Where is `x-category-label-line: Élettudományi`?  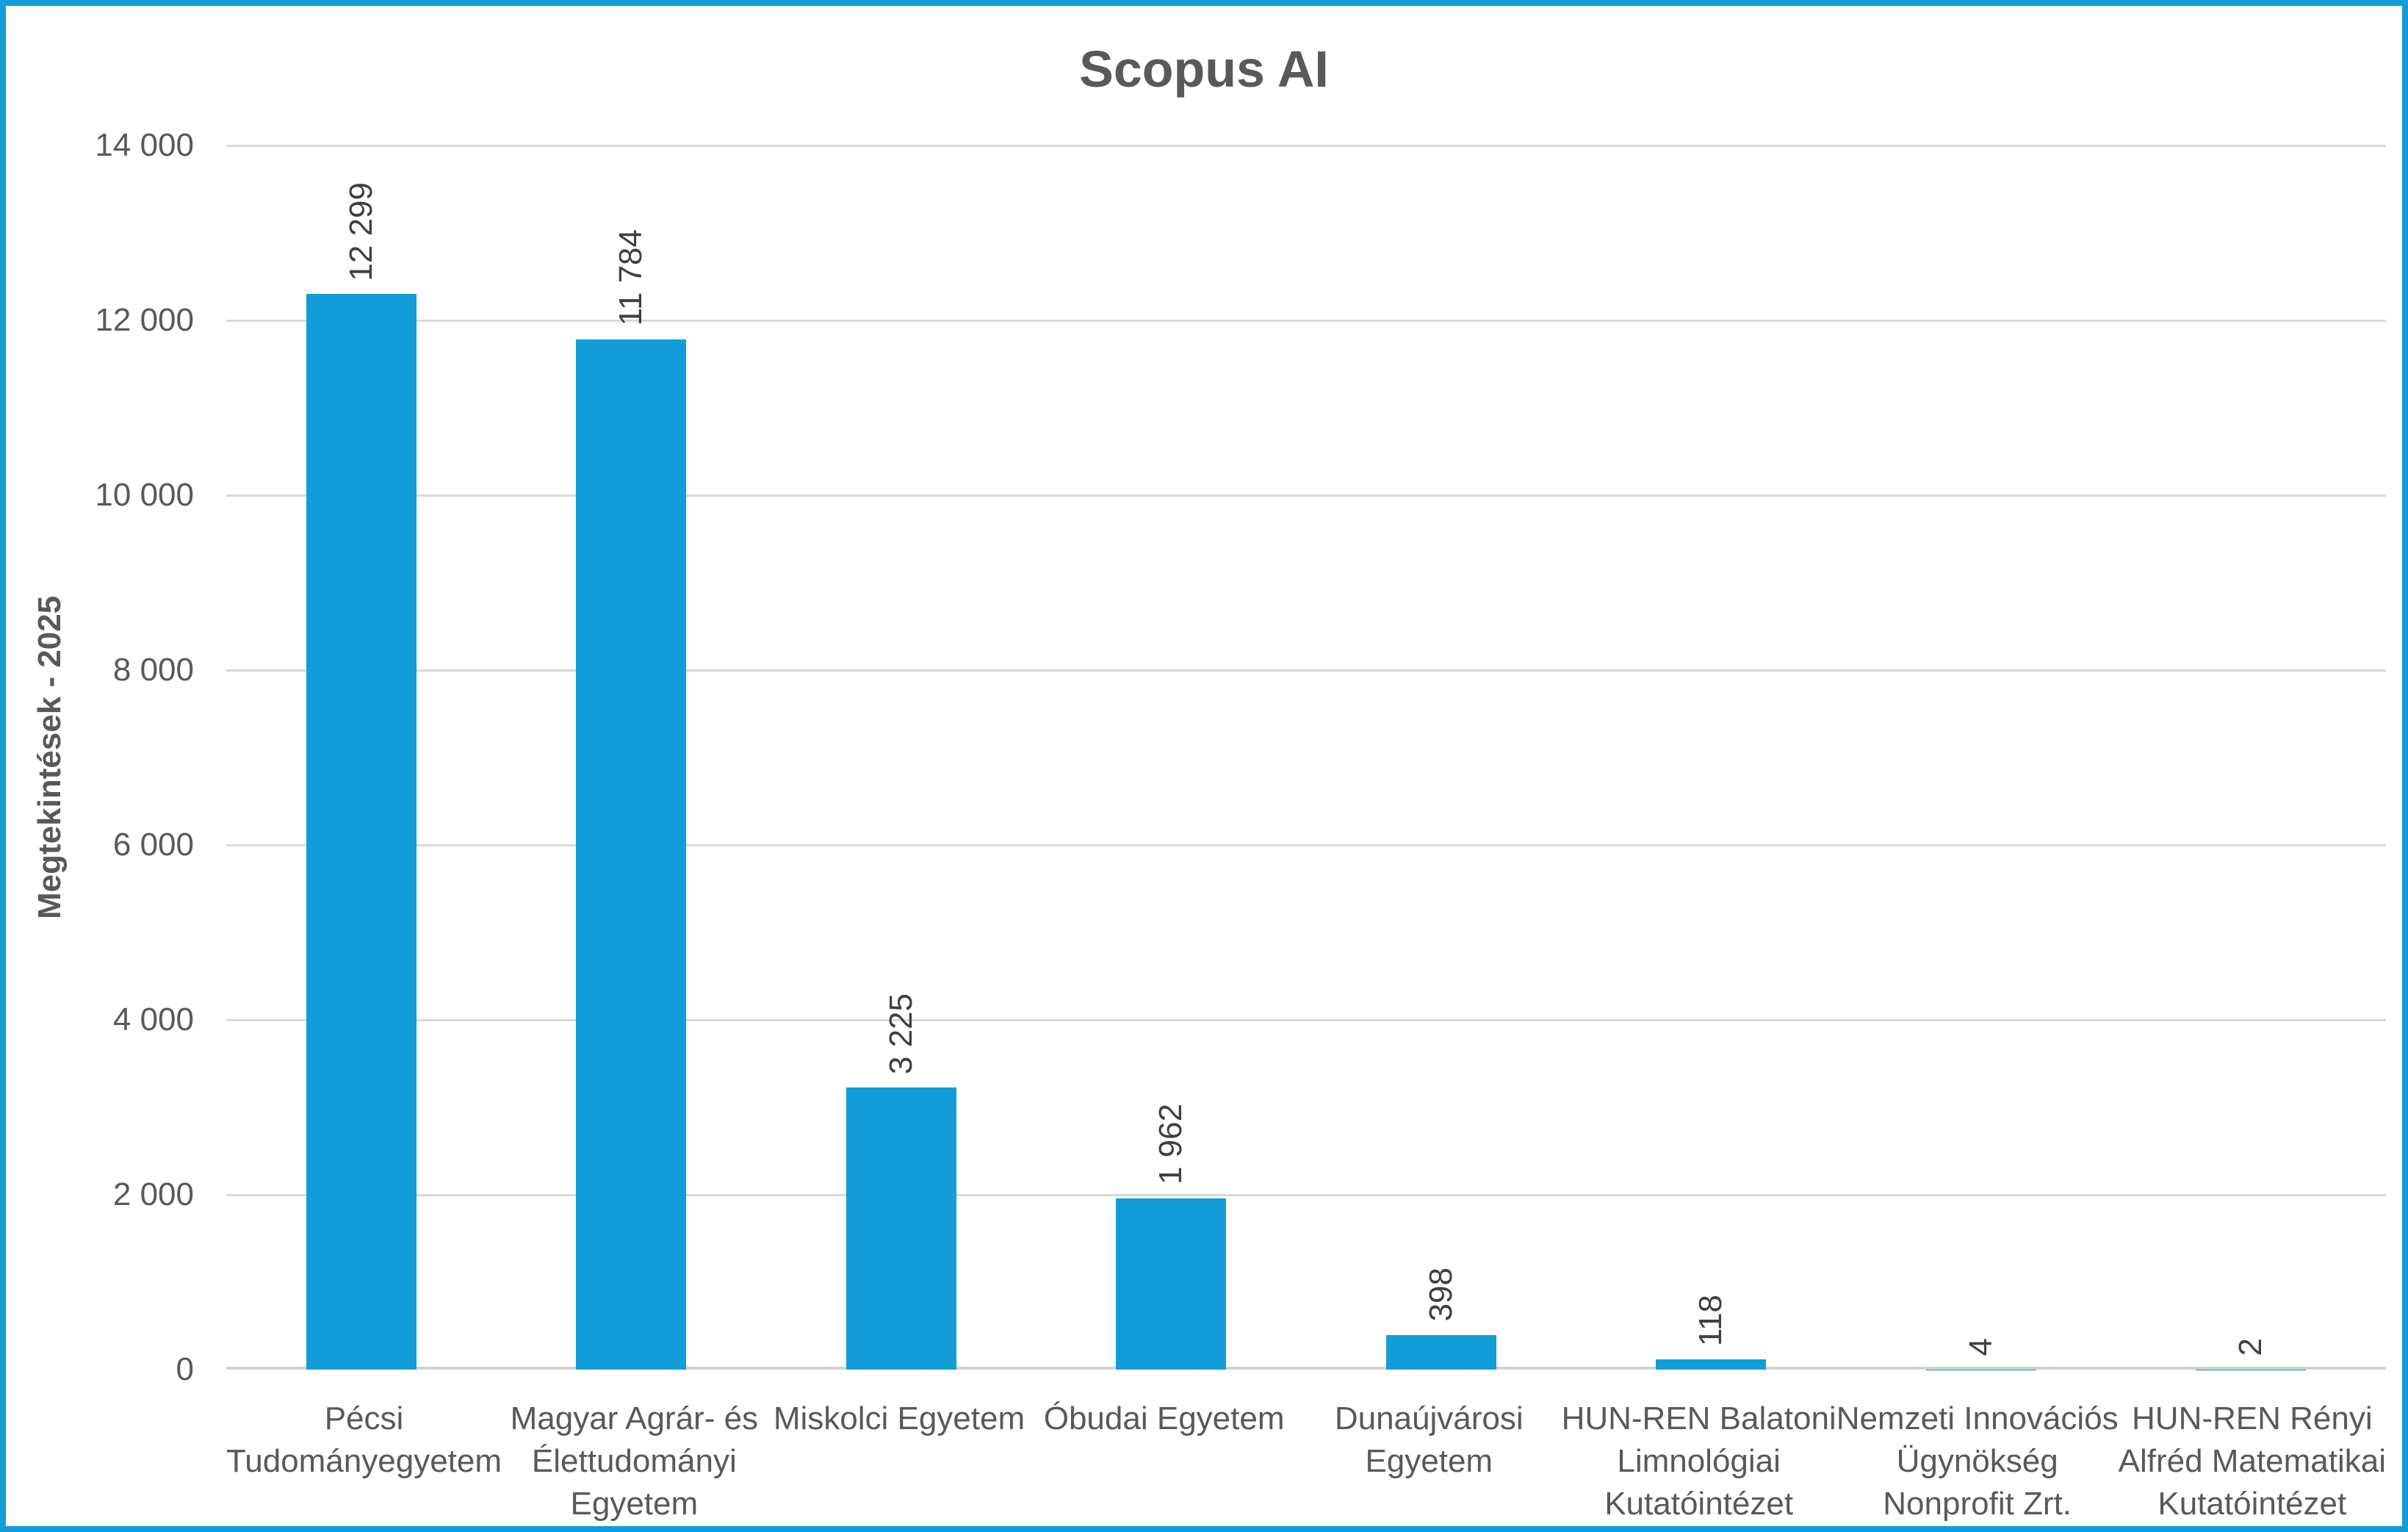
x-category-label-line: Élettudományi is located at coordinates (634, 1461).